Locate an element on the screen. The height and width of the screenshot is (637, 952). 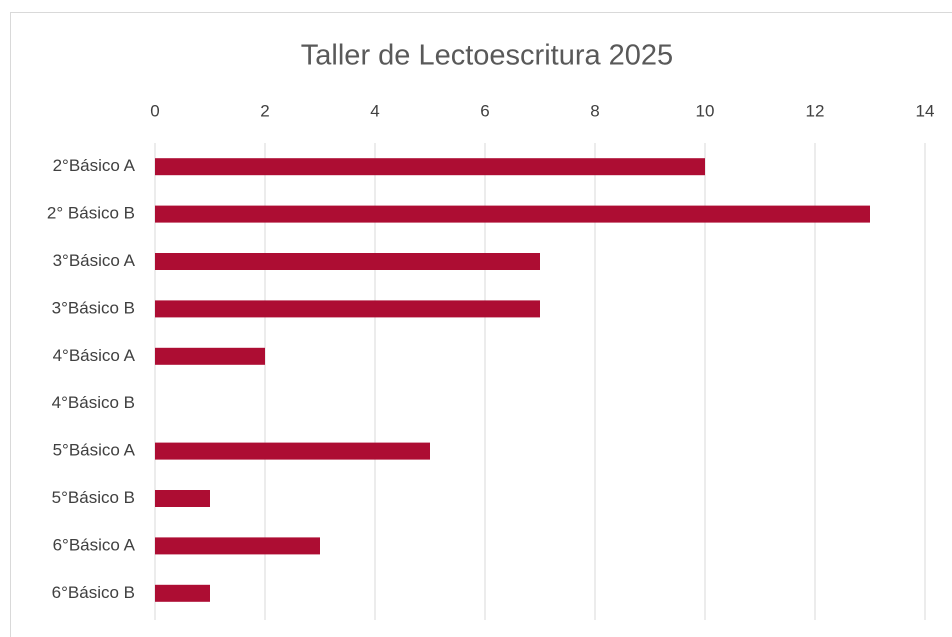
y-tick-label: 2° Básico B is located at coordinates (91, 213).